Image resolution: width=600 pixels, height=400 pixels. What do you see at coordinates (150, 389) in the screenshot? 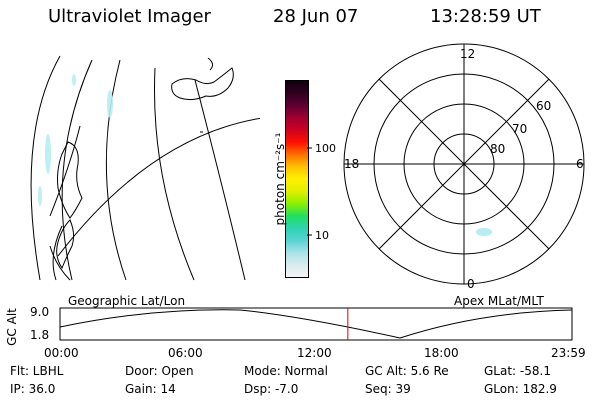
I see `info-gain: Gain: 14` at bounding box center [150, 389].